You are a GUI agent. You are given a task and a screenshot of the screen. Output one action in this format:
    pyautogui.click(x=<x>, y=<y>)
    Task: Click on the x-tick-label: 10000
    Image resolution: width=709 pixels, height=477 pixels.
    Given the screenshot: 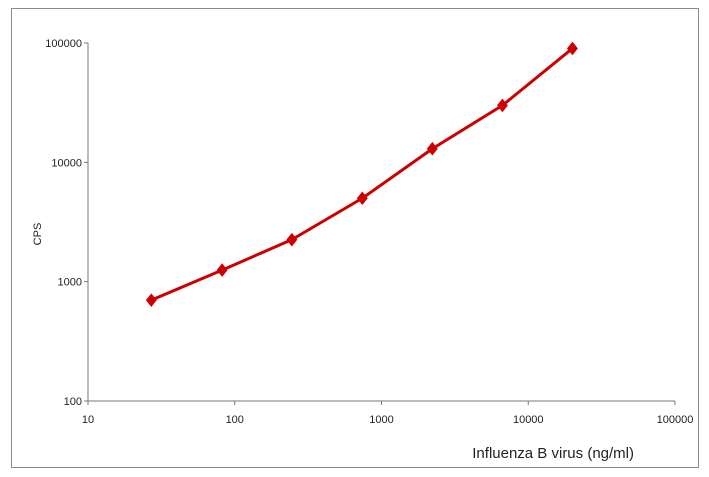 What is the action you would take?
    pyautogui.click(x=528, y=420)
    